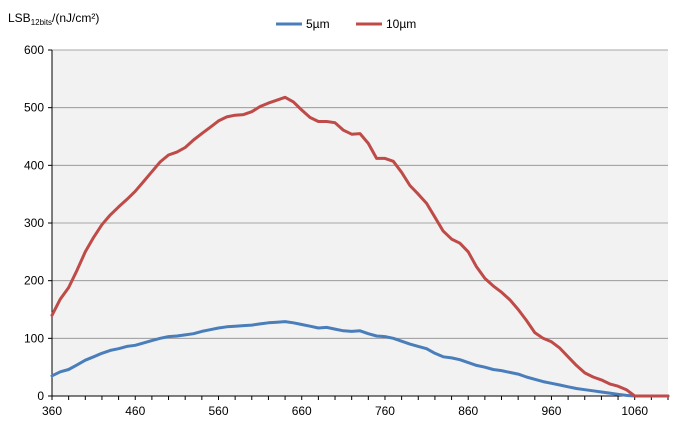 Image resolution: width=690 pixels, height=428 pixels. Describe the element at coordinates (34, 338) in the screenshot. I see `y-tick-label: 100` at that location.